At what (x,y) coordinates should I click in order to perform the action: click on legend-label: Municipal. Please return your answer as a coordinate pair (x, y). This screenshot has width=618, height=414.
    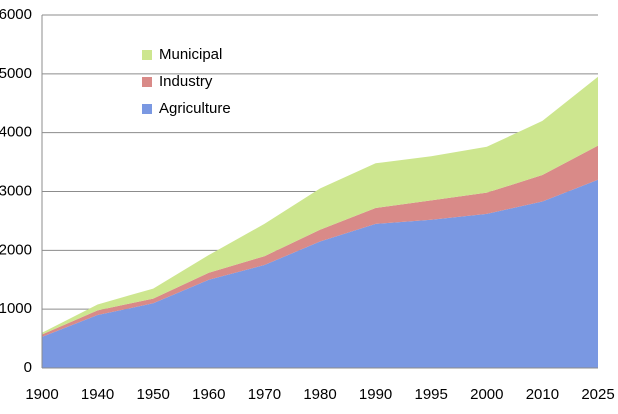
    Looking at the image, I should click on (190, 54).